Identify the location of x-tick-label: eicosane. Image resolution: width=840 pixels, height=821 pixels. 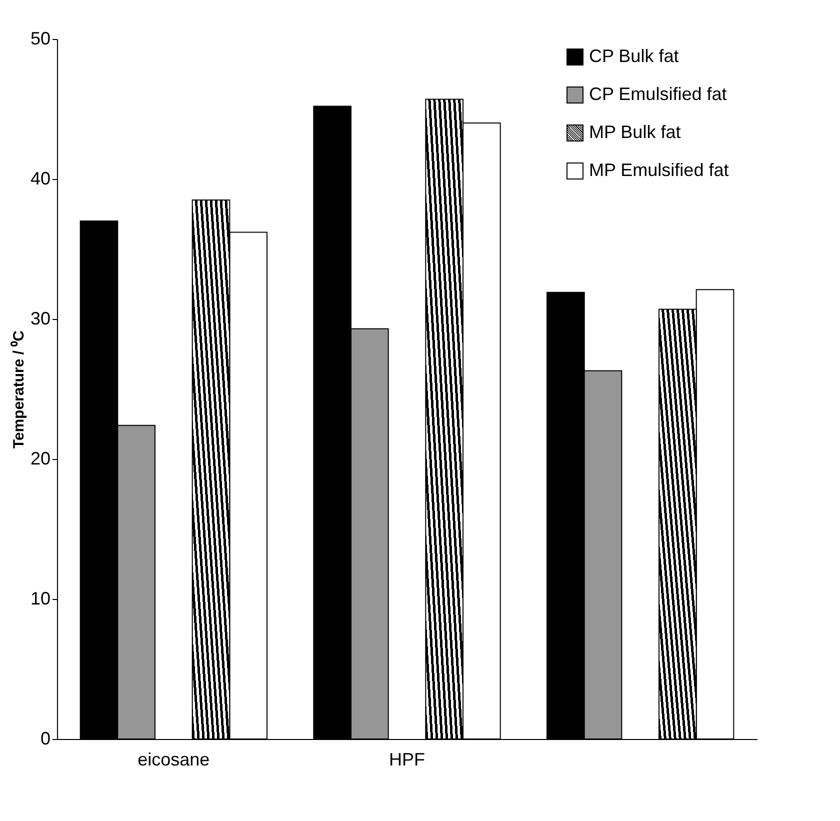
(174, 760).